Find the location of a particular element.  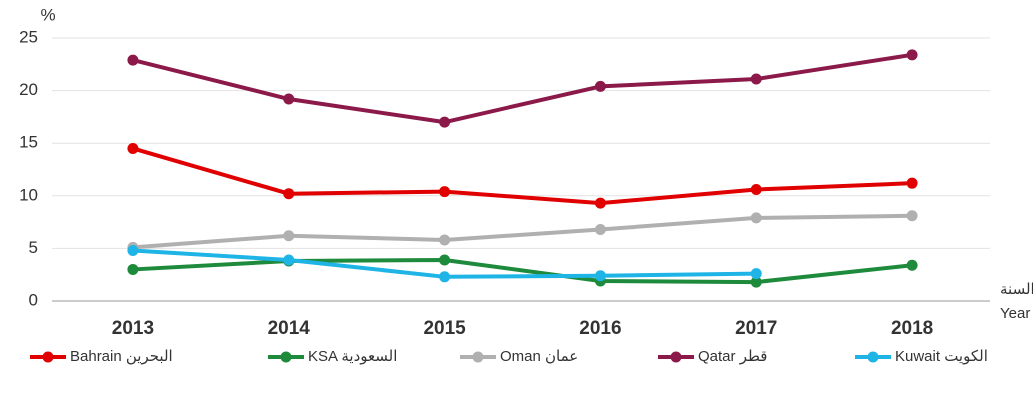

legend-label: Bahrain البحرين is located at coordinates (121, 356).